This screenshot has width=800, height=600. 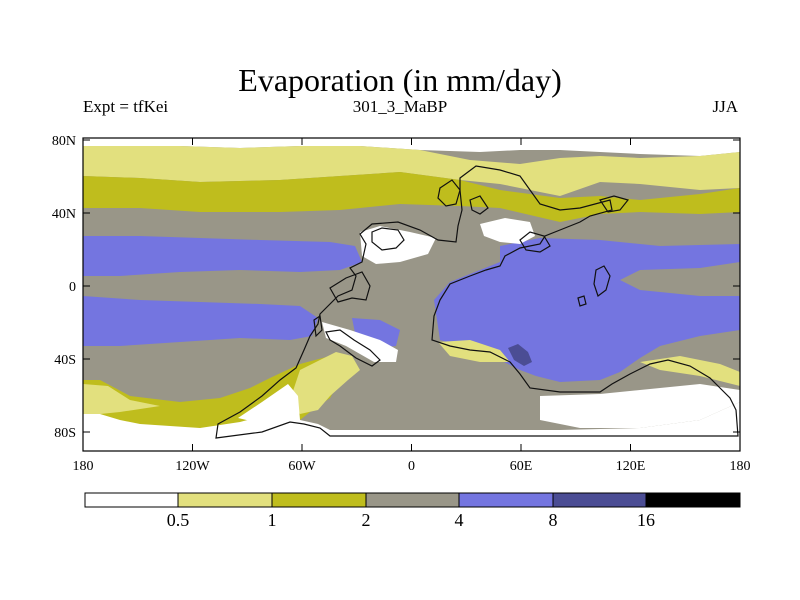 What do you see at coordinates (411, 197) in the screenshot?
I see `band-north-olive` at bounding box center [411, 197].